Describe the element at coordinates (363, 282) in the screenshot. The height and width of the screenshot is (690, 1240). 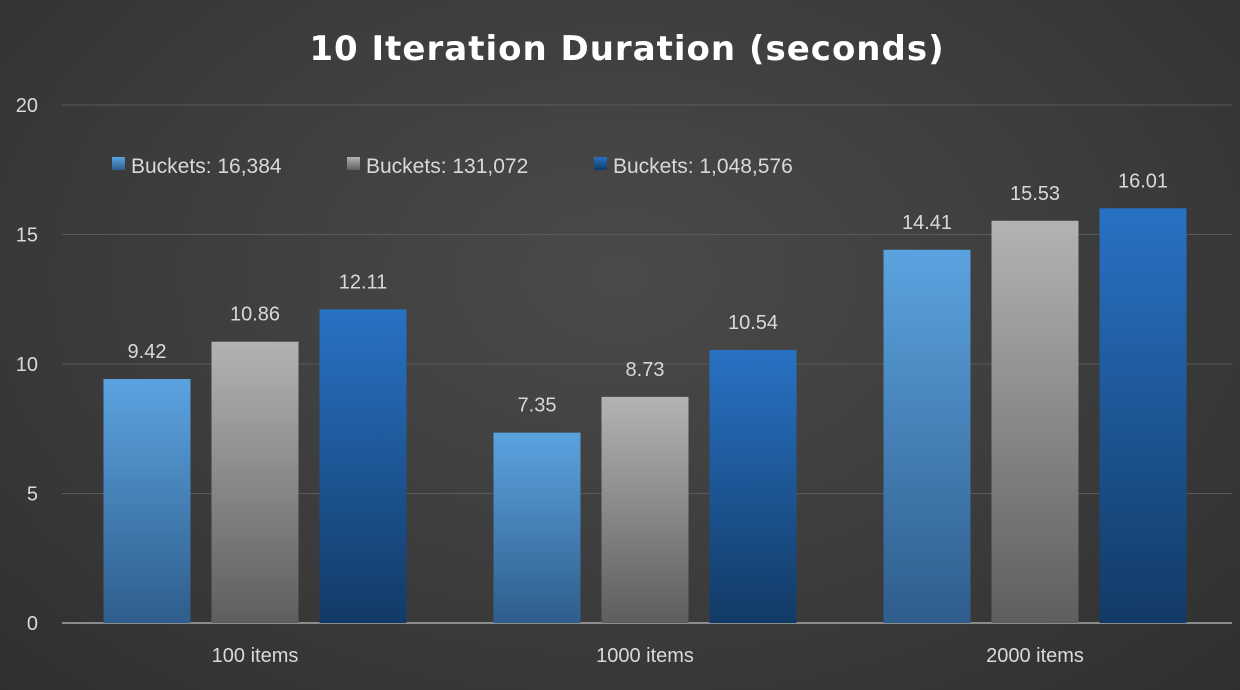
I see `data-label: 12.11` at that location.